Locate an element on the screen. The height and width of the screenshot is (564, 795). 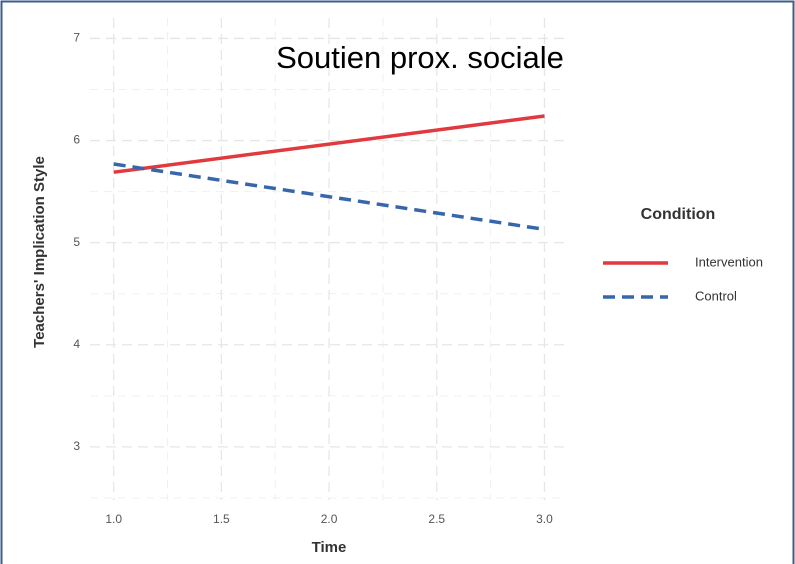
legend-title: Condition is located at coordinates (678, 214).